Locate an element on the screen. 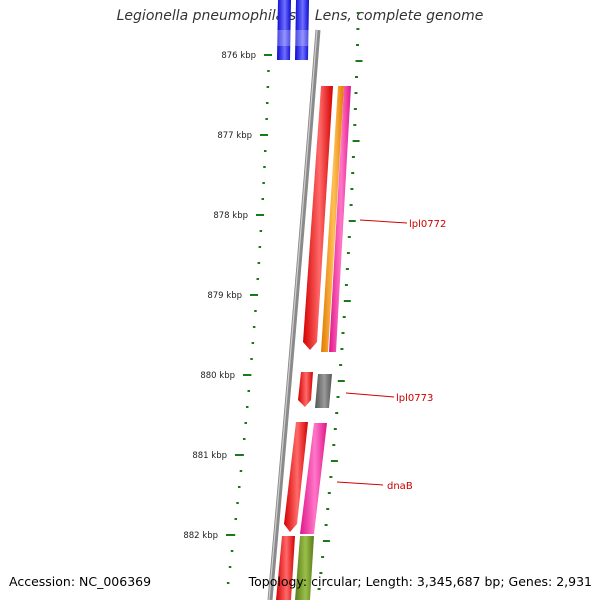 The width and height of the screenshot is (600, 600). scale-tick-882: 882 kbp is located at coordinates (208, 536).